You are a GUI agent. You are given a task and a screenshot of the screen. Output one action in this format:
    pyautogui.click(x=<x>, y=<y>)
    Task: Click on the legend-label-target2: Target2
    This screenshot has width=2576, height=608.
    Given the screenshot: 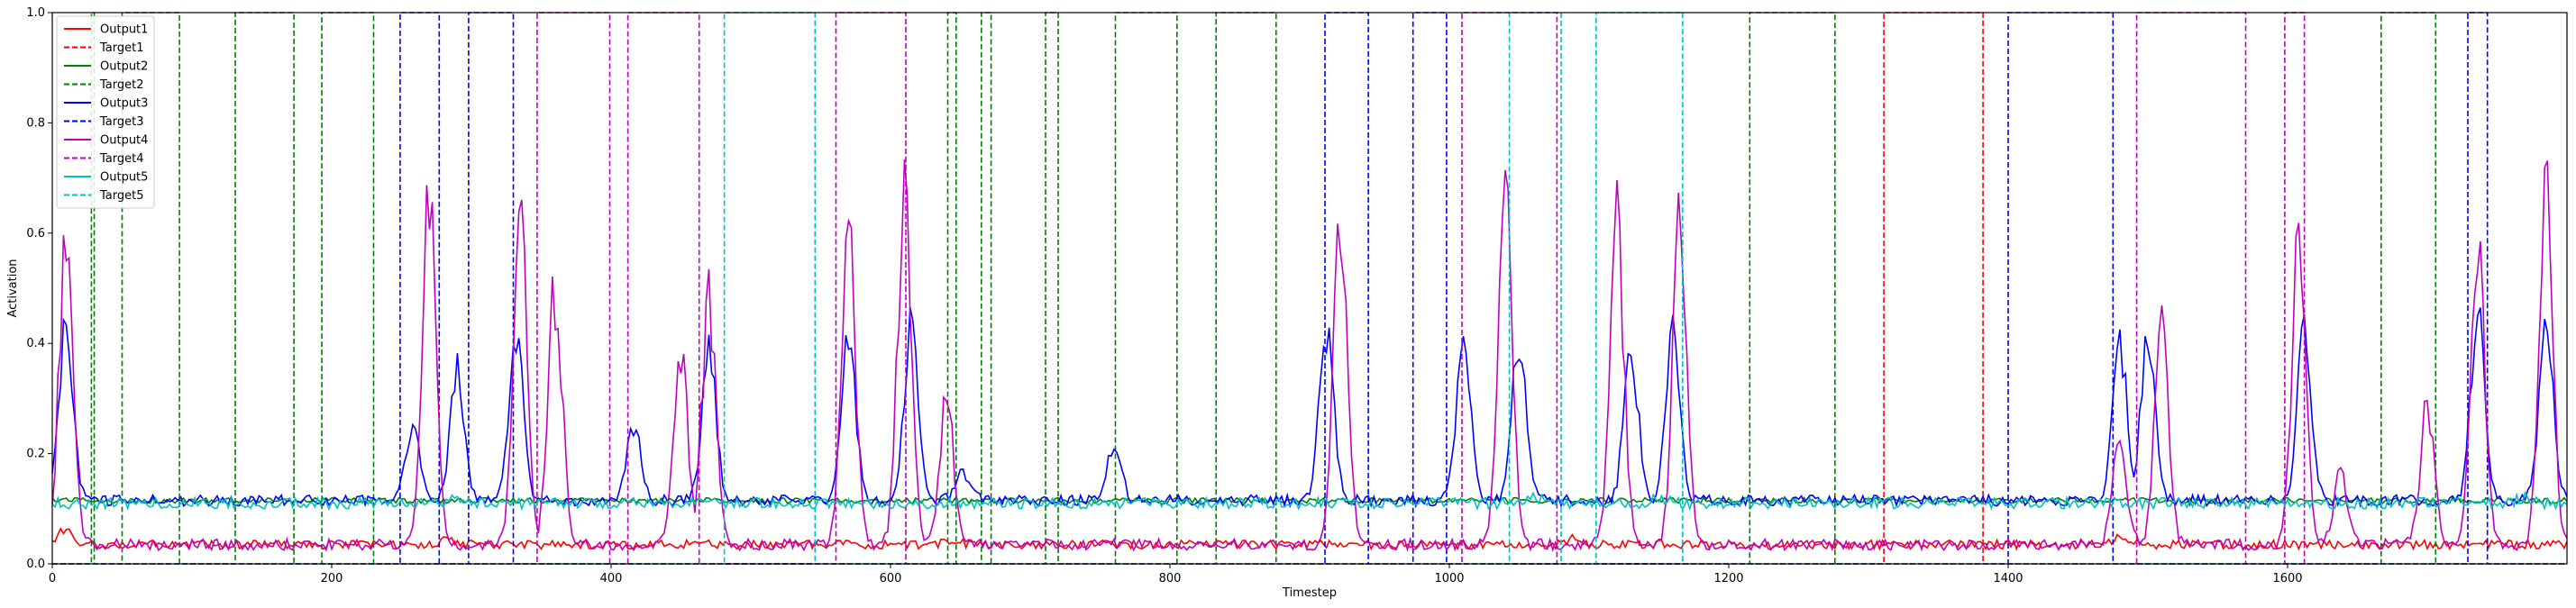 What is the action you would take?
    pyautogui.click(x=121, y=85)
    